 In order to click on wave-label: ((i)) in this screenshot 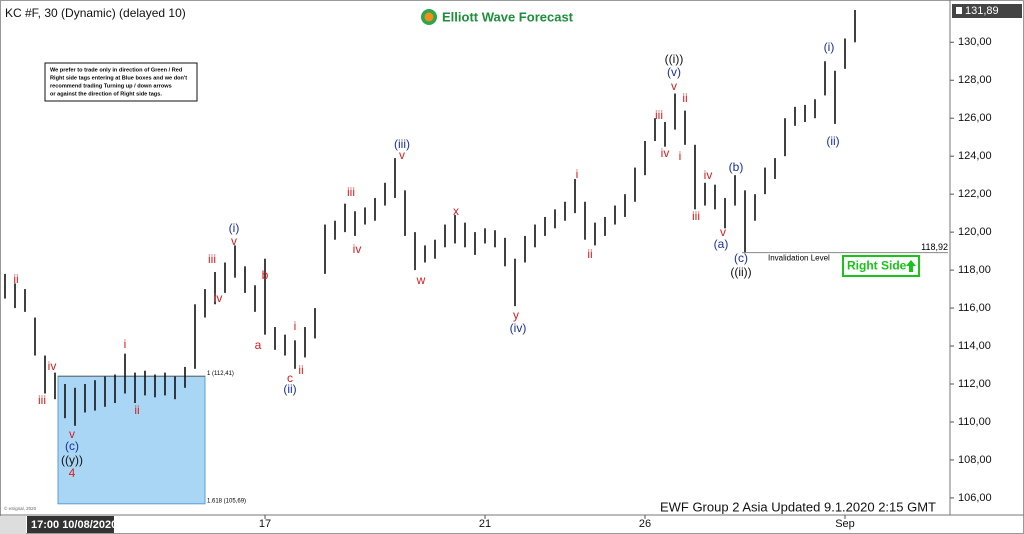, I will do `click(674, 59)`.